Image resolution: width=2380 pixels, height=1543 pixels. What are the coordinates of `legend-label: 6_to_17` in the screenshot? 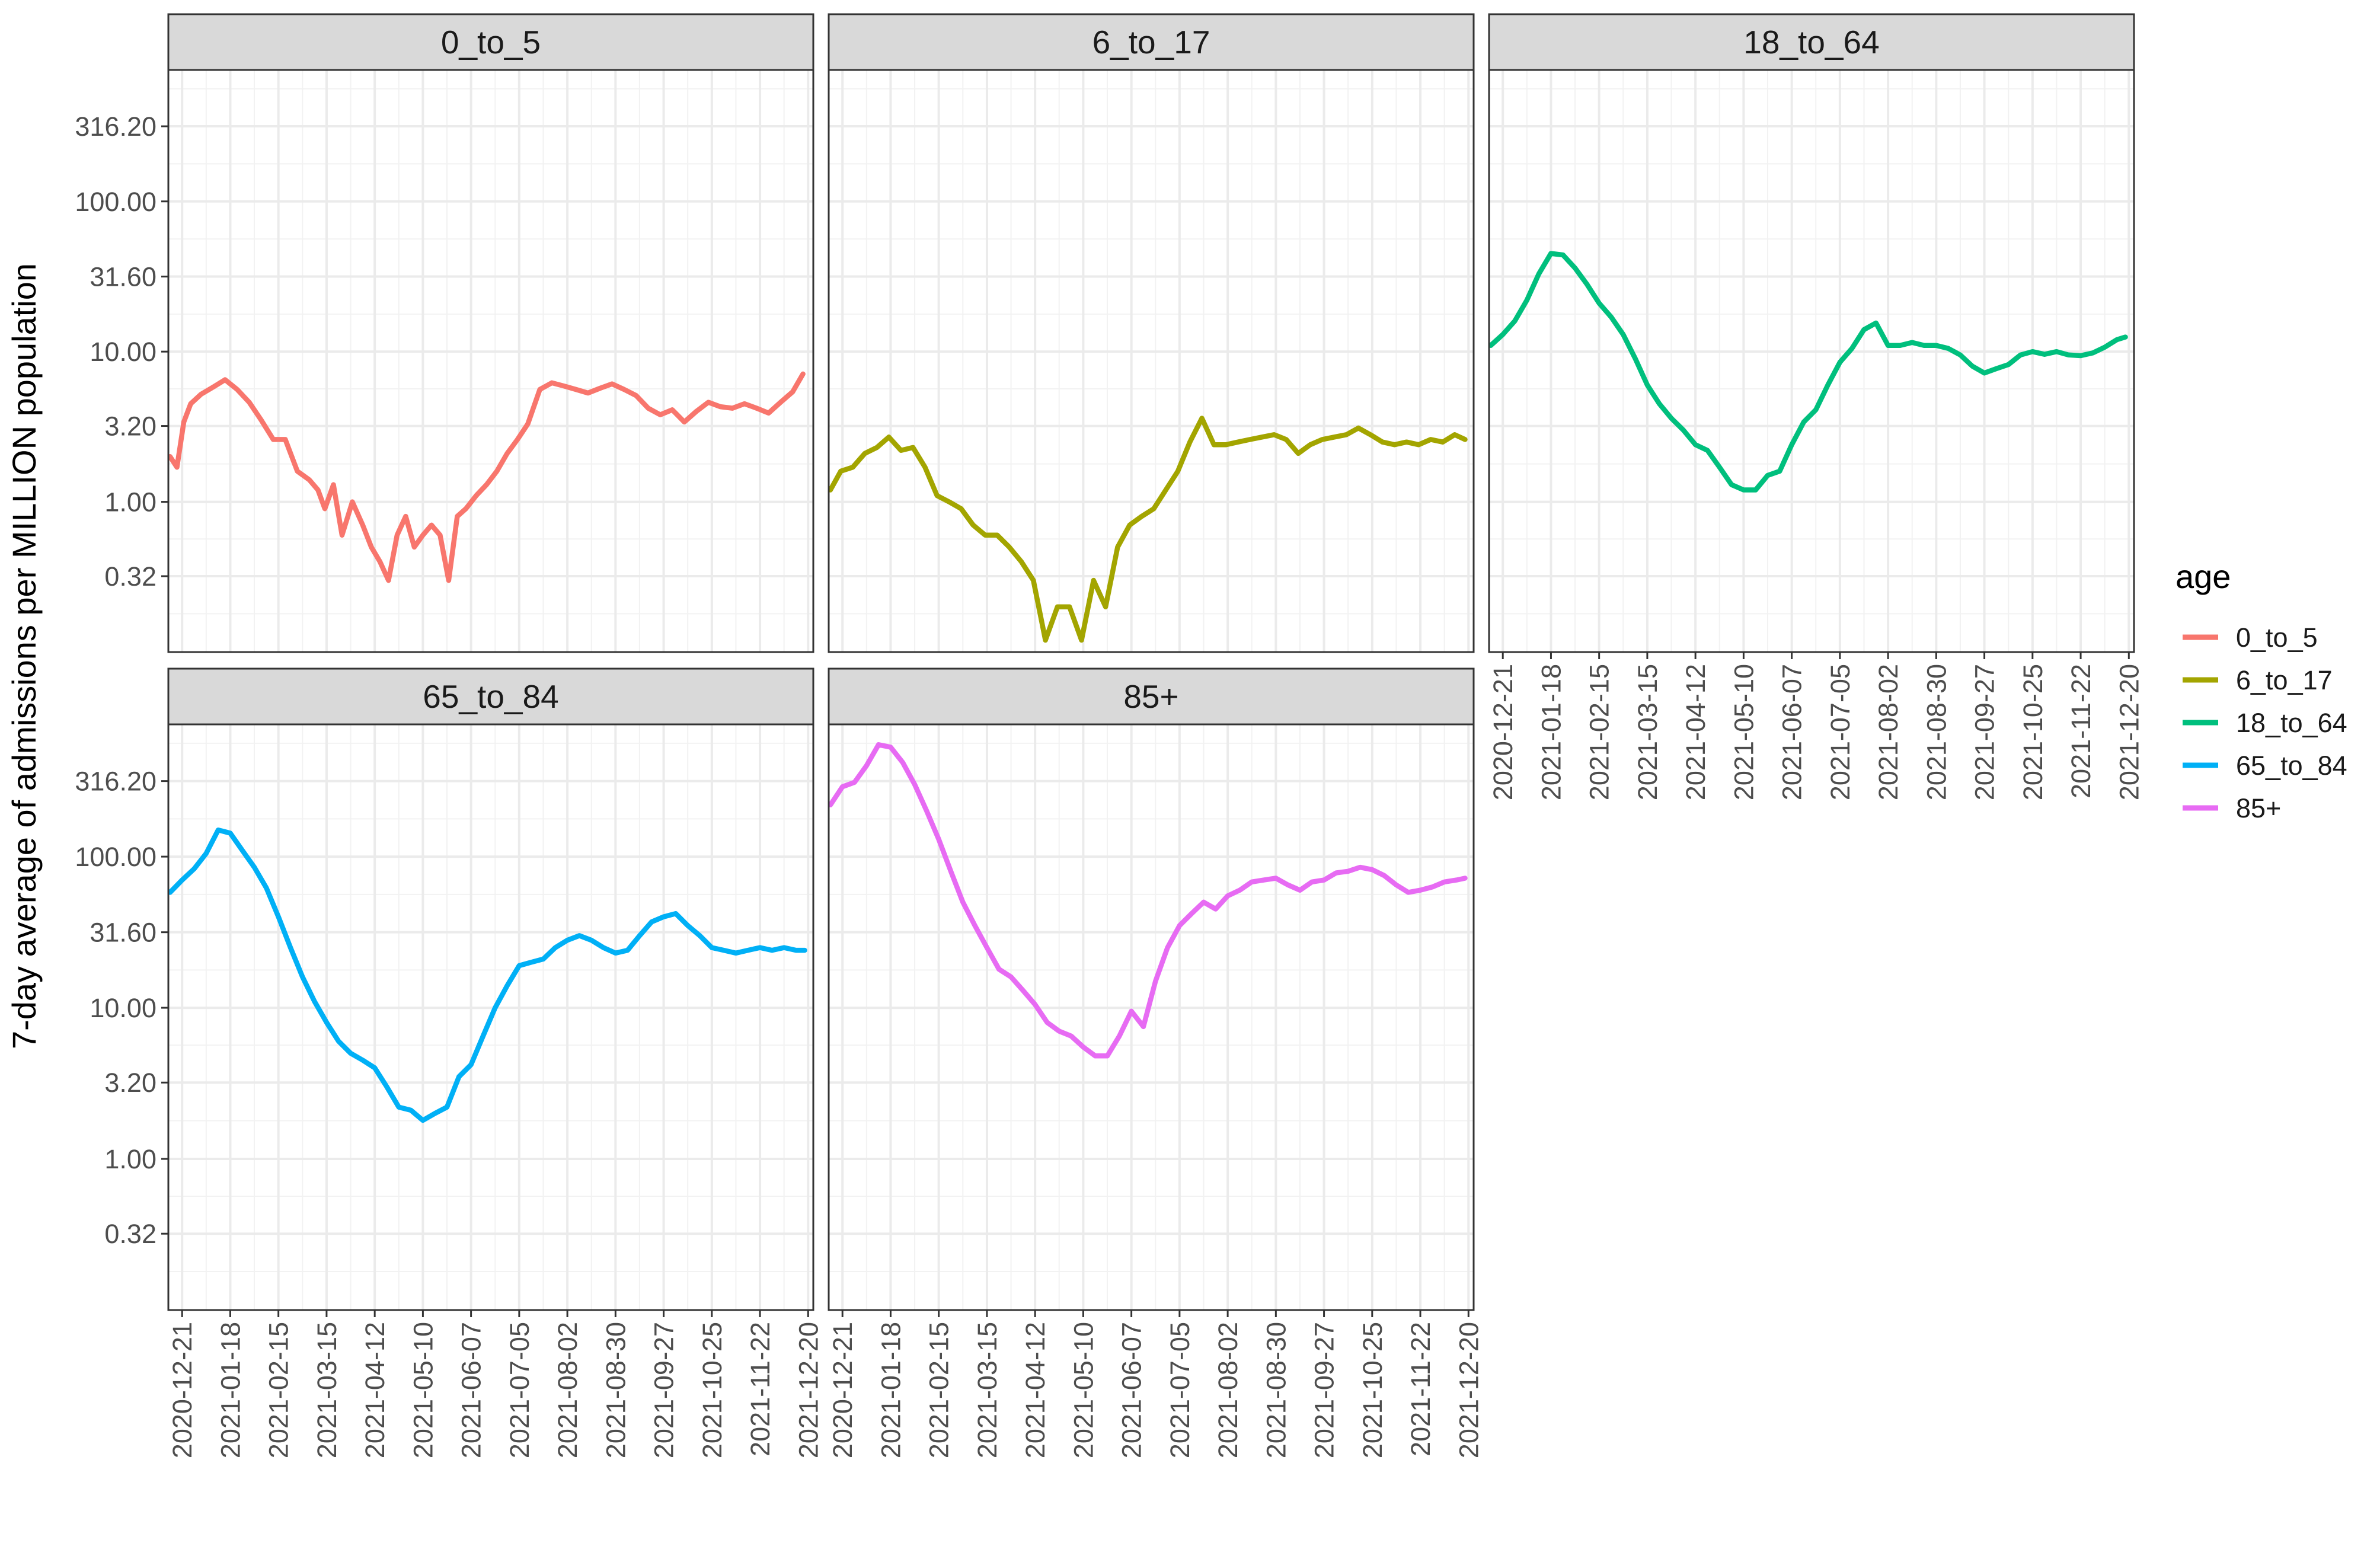 It's located at (2284, 680).